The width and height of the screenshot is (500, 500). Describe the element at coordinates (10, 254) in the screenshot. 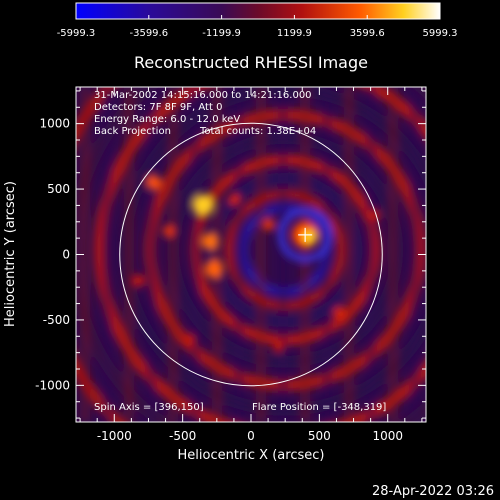

I see `y-axis-label: Heliocentric Y (arcsec)` at that location.